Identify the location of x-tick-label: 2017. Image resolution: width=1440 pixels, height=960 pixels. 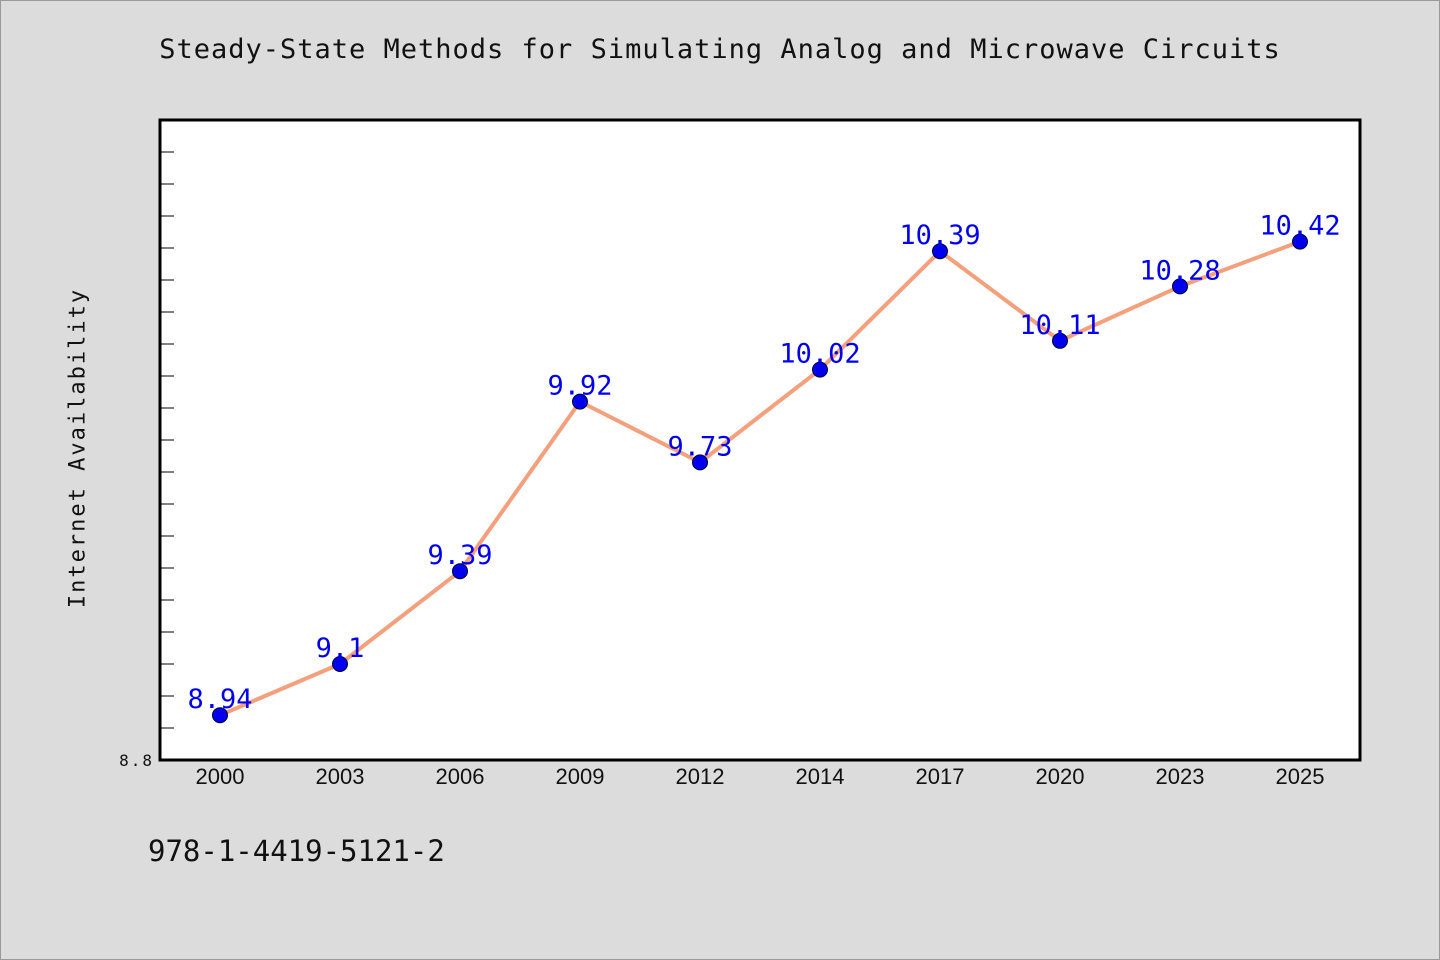
(940, 776).